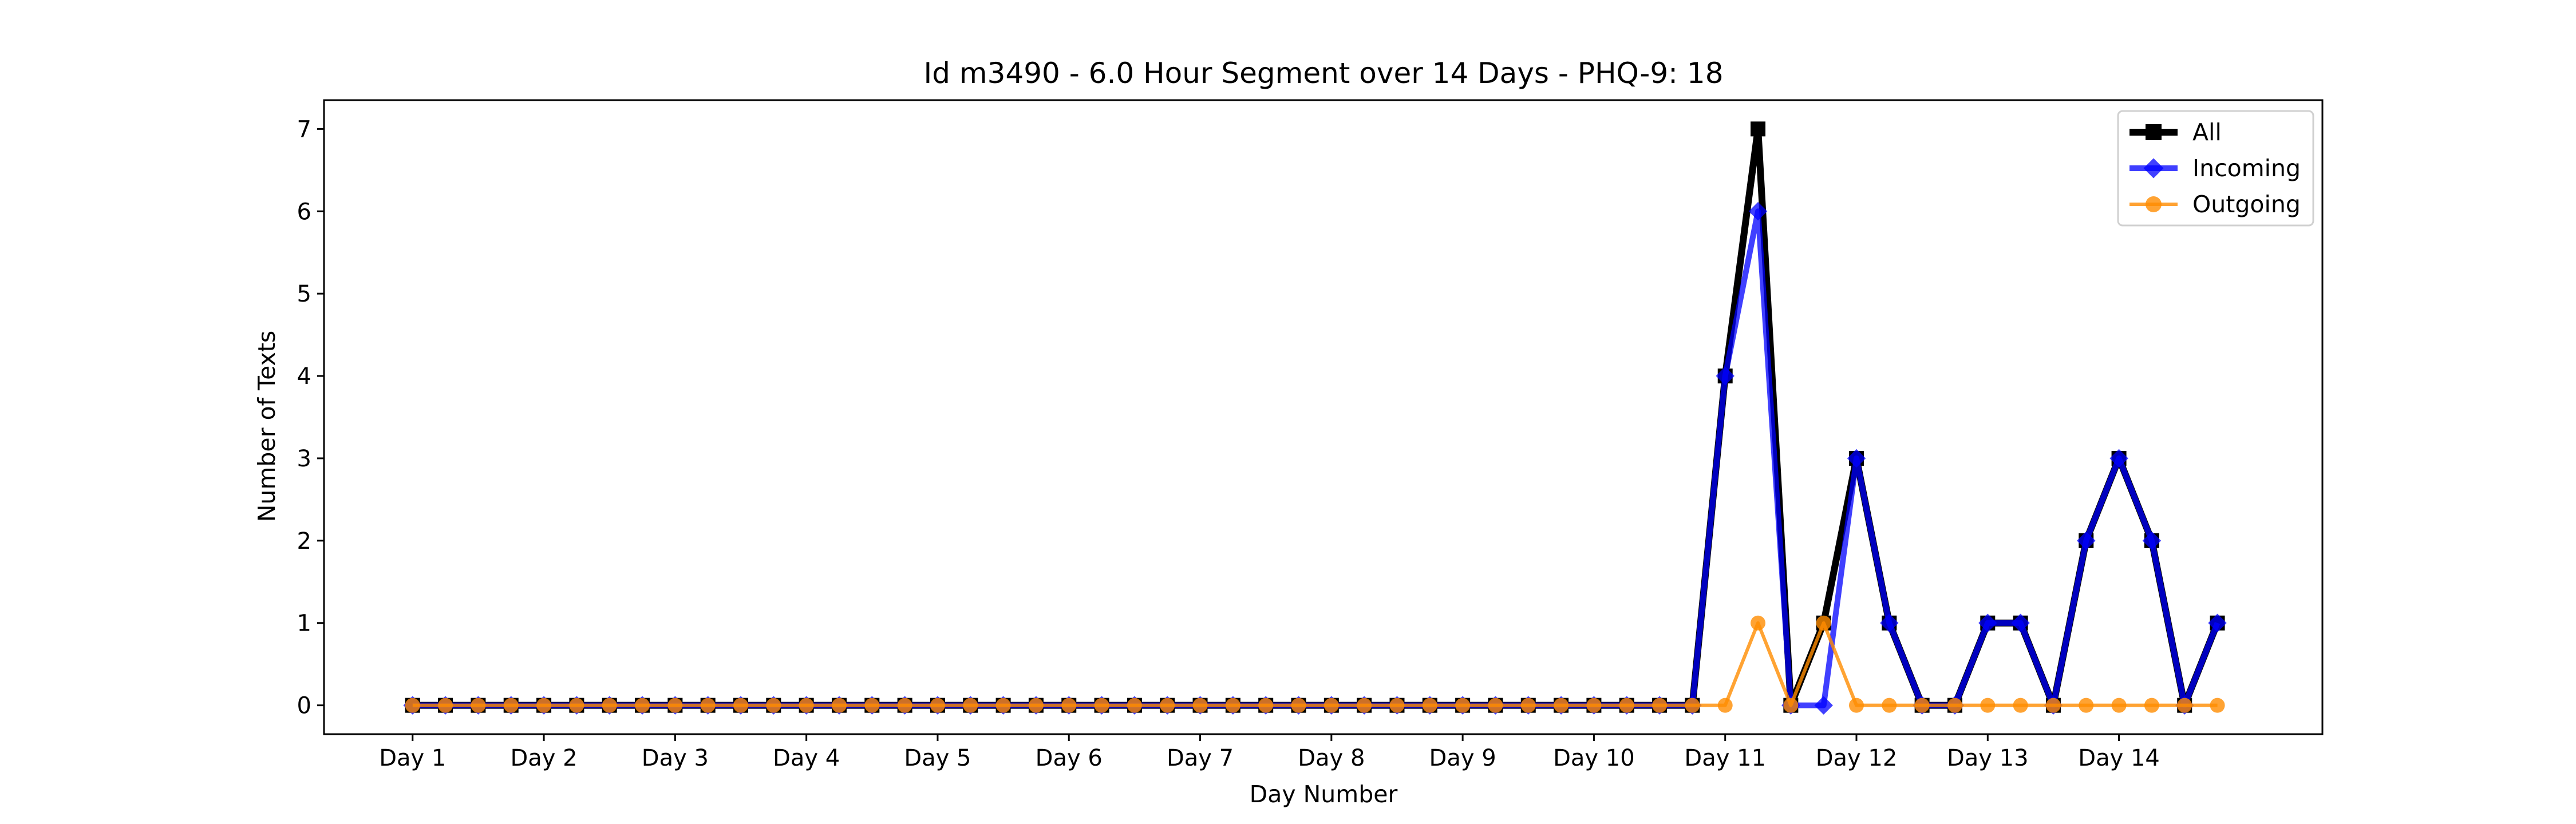 This screenshot has width=2576, height=824. What do you see at coordinates (675, 758) in the screenshot?
I see `x-tick-label: Day 3` at bounding box center [675, 758].